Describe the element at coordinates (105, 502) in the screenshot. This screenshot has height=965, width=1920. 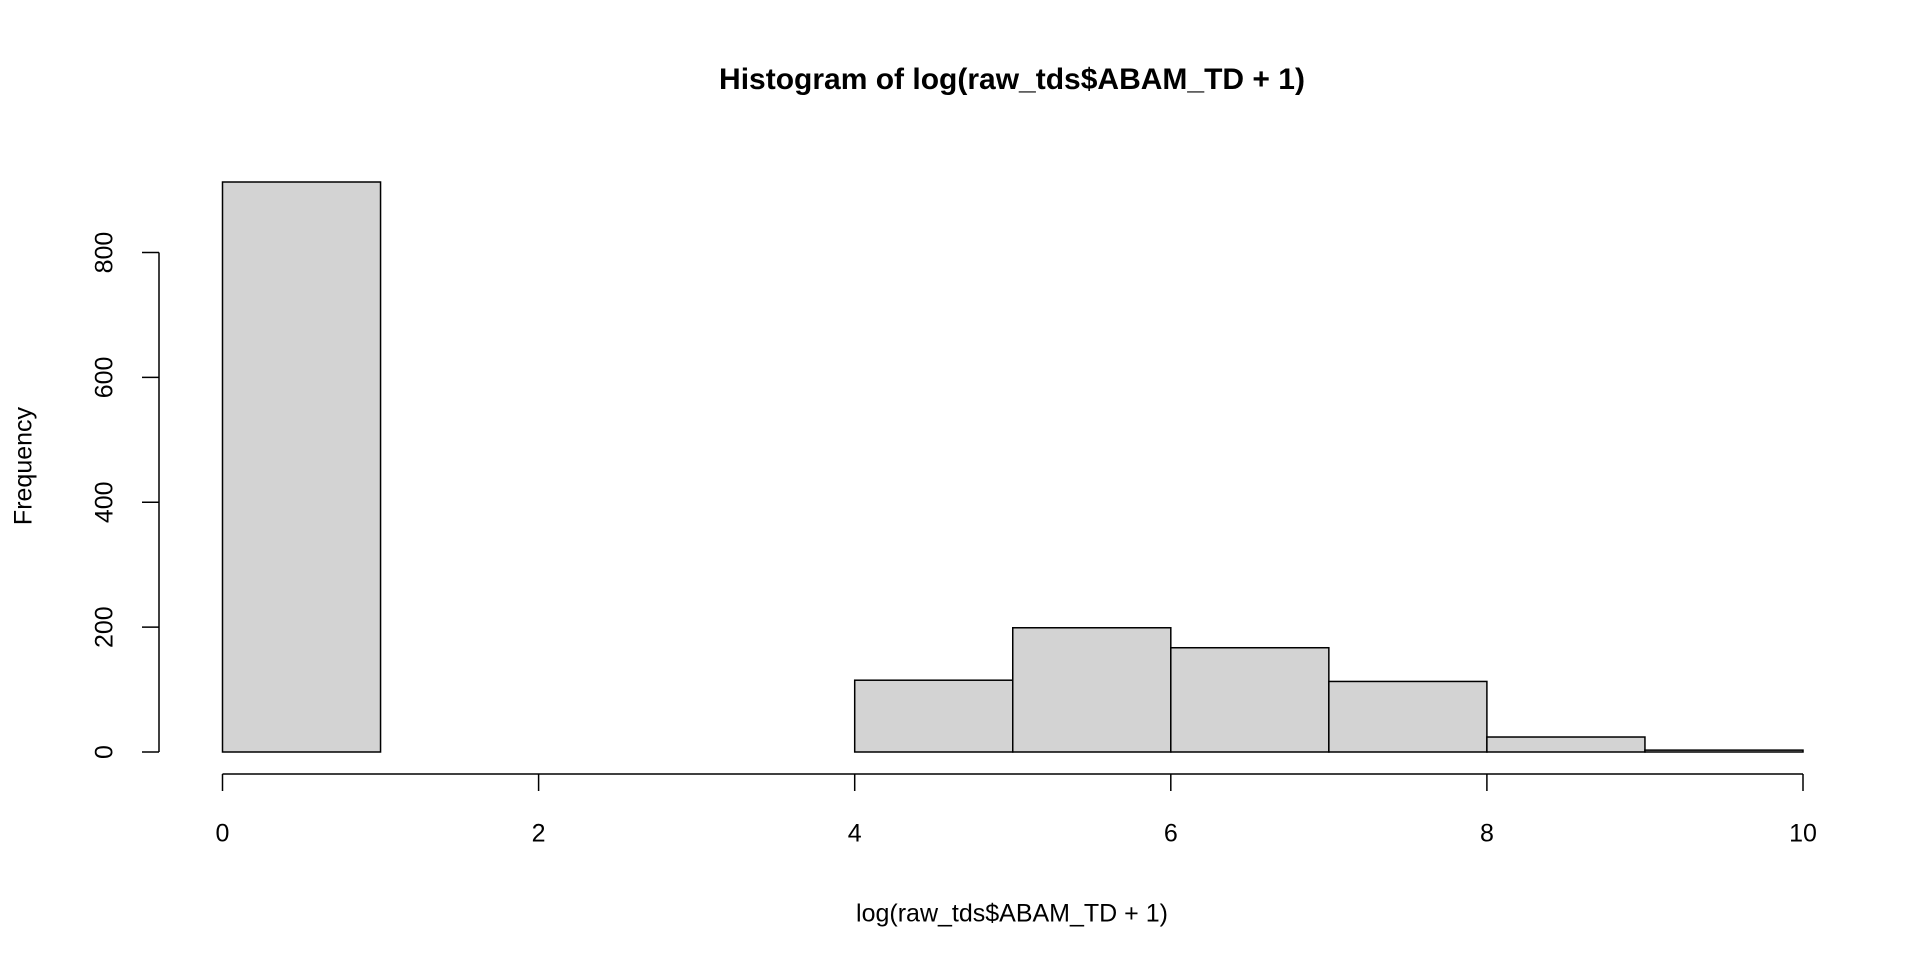
I see `y-tick-label: 400` at that location.